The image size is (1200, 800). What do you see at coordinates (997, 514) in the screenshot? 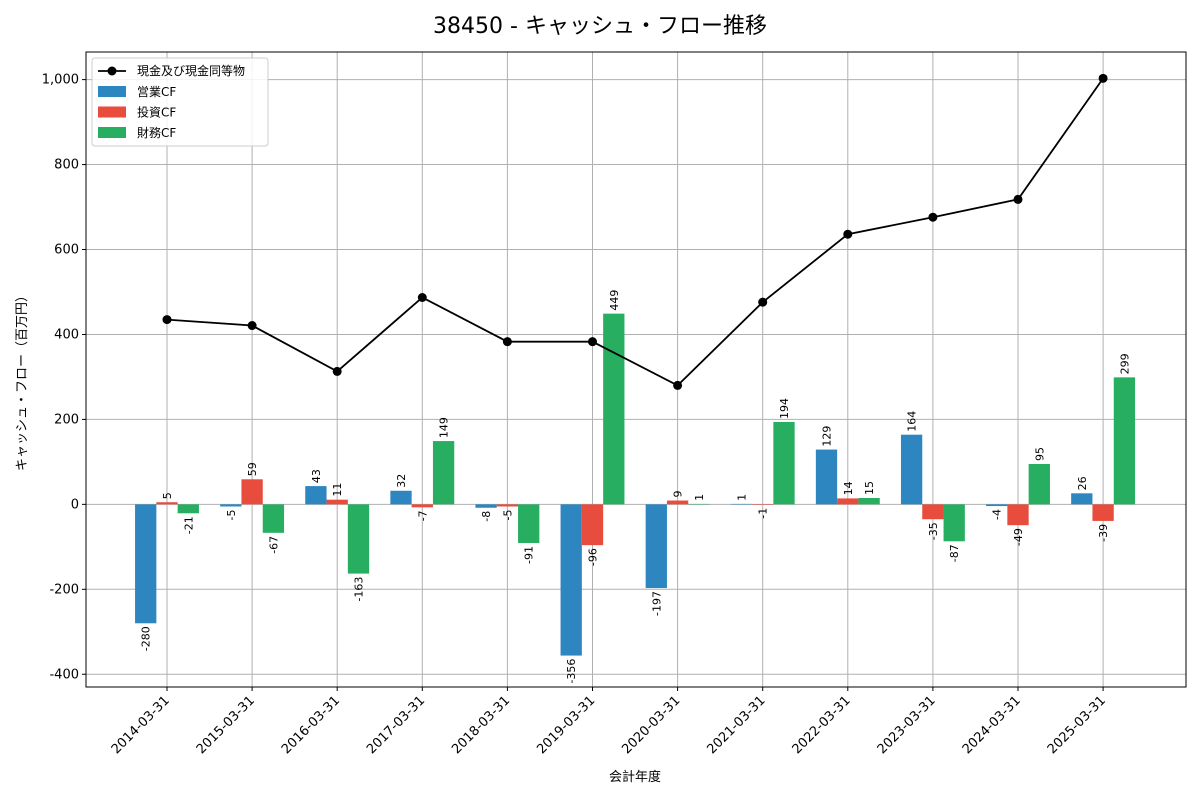
I see `bar-label: -4` at bounding box center [997, 514].